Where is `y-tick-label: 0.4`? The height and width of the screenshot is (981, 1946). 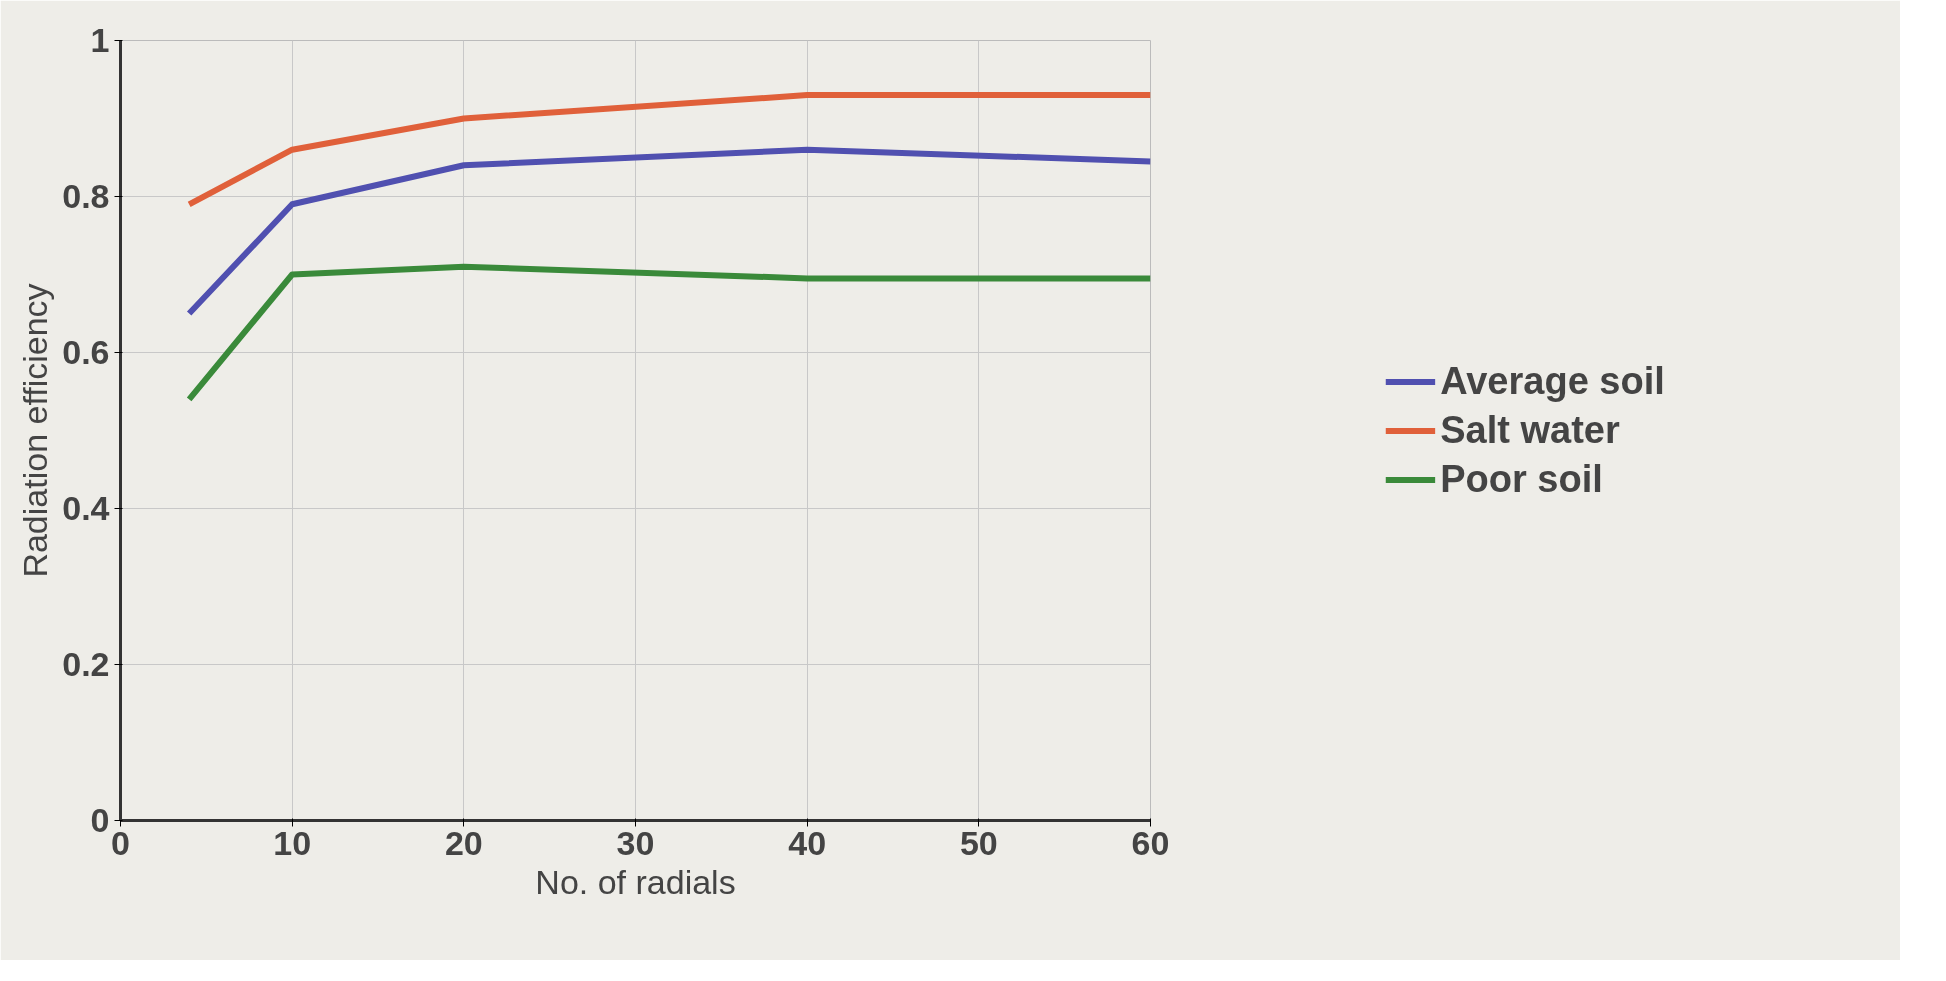 y-tick-label: 0.4 is located at coordinates (86, 508).